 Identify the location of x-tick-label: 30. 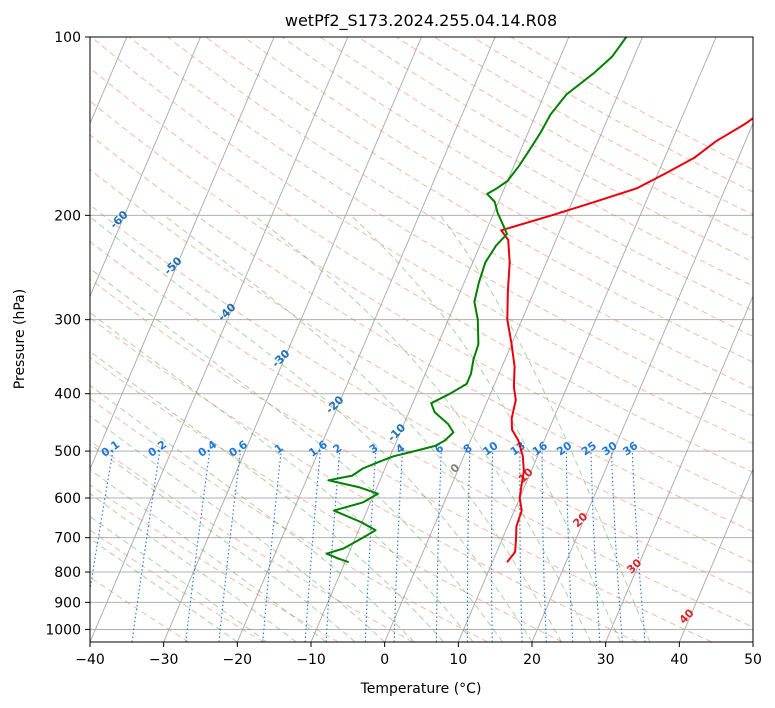
(606, 660).